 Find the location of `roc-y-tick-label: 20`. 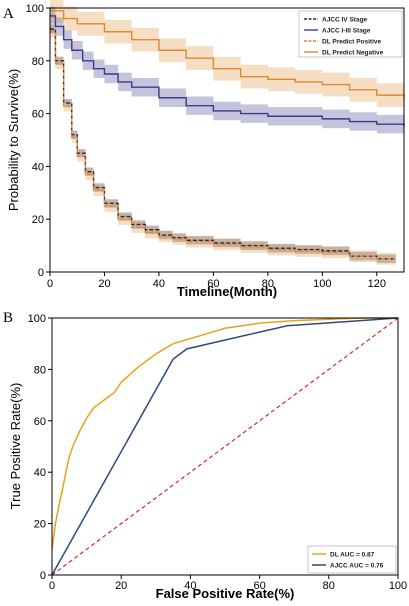

roc-y-tick-label: 20 is located at coordinates (40, 525).